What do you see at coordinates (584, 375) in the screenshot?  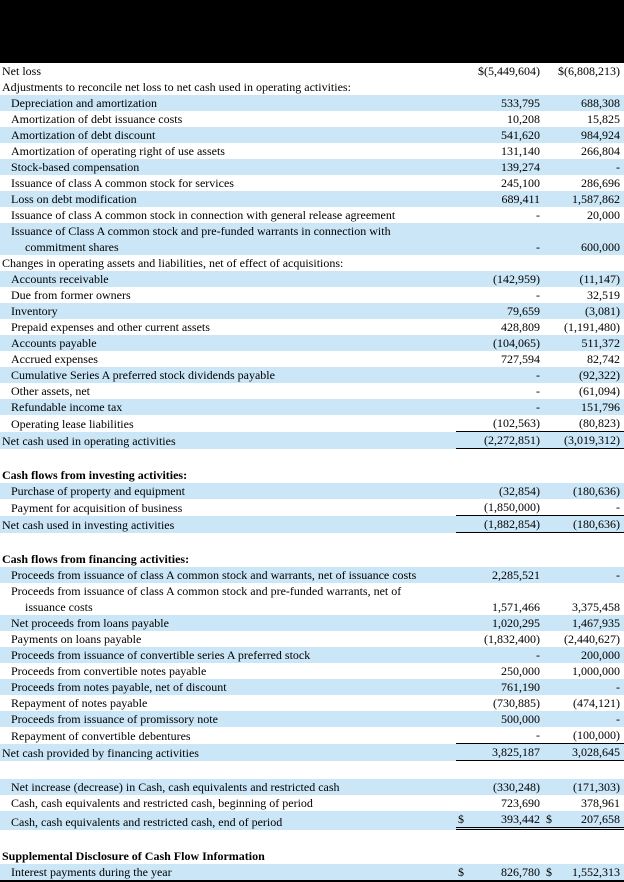 I see `value-cell: (92,322)` at bounding box center [584, 375].